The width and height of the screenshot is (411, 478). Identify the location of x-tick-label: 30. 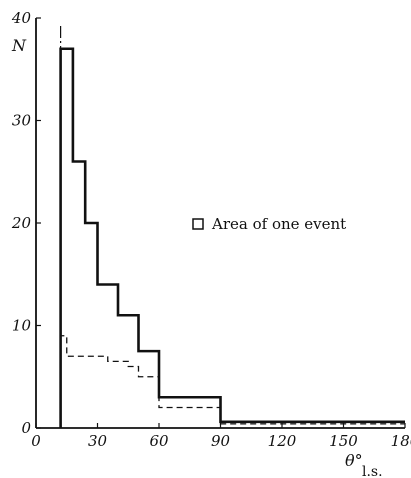
(98, 441).